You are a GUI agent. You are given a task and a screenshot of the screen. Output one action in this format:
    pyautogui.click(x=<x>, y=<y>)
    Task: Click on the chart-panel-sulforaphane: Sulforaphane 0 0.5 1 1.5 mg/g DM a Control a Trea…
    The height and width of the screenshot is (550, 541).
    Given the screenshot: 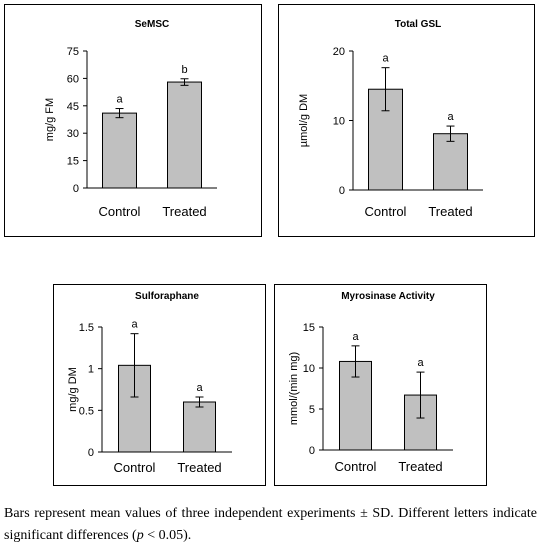 What is the action you would take?
    pyautogui.click(x=159, y=385)
    